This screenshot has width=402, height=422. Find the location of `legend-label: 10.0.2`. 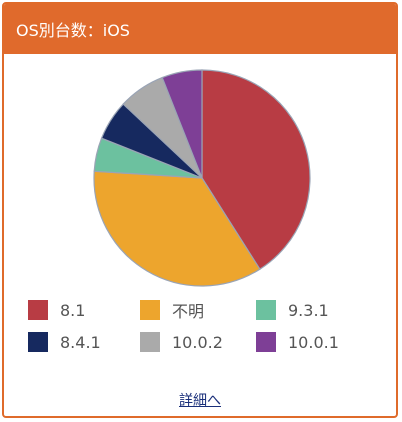

legend-label: 10.0.2 is located at coordinates (197, 342).